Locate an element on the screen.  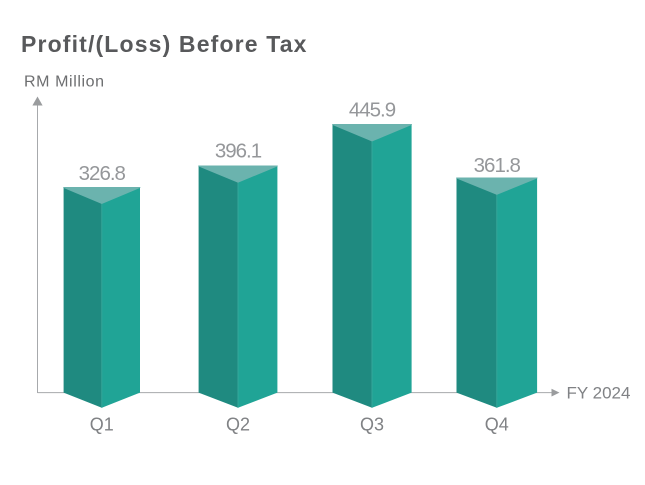
svg-text: RM Million is located at coordinates (64, 82).